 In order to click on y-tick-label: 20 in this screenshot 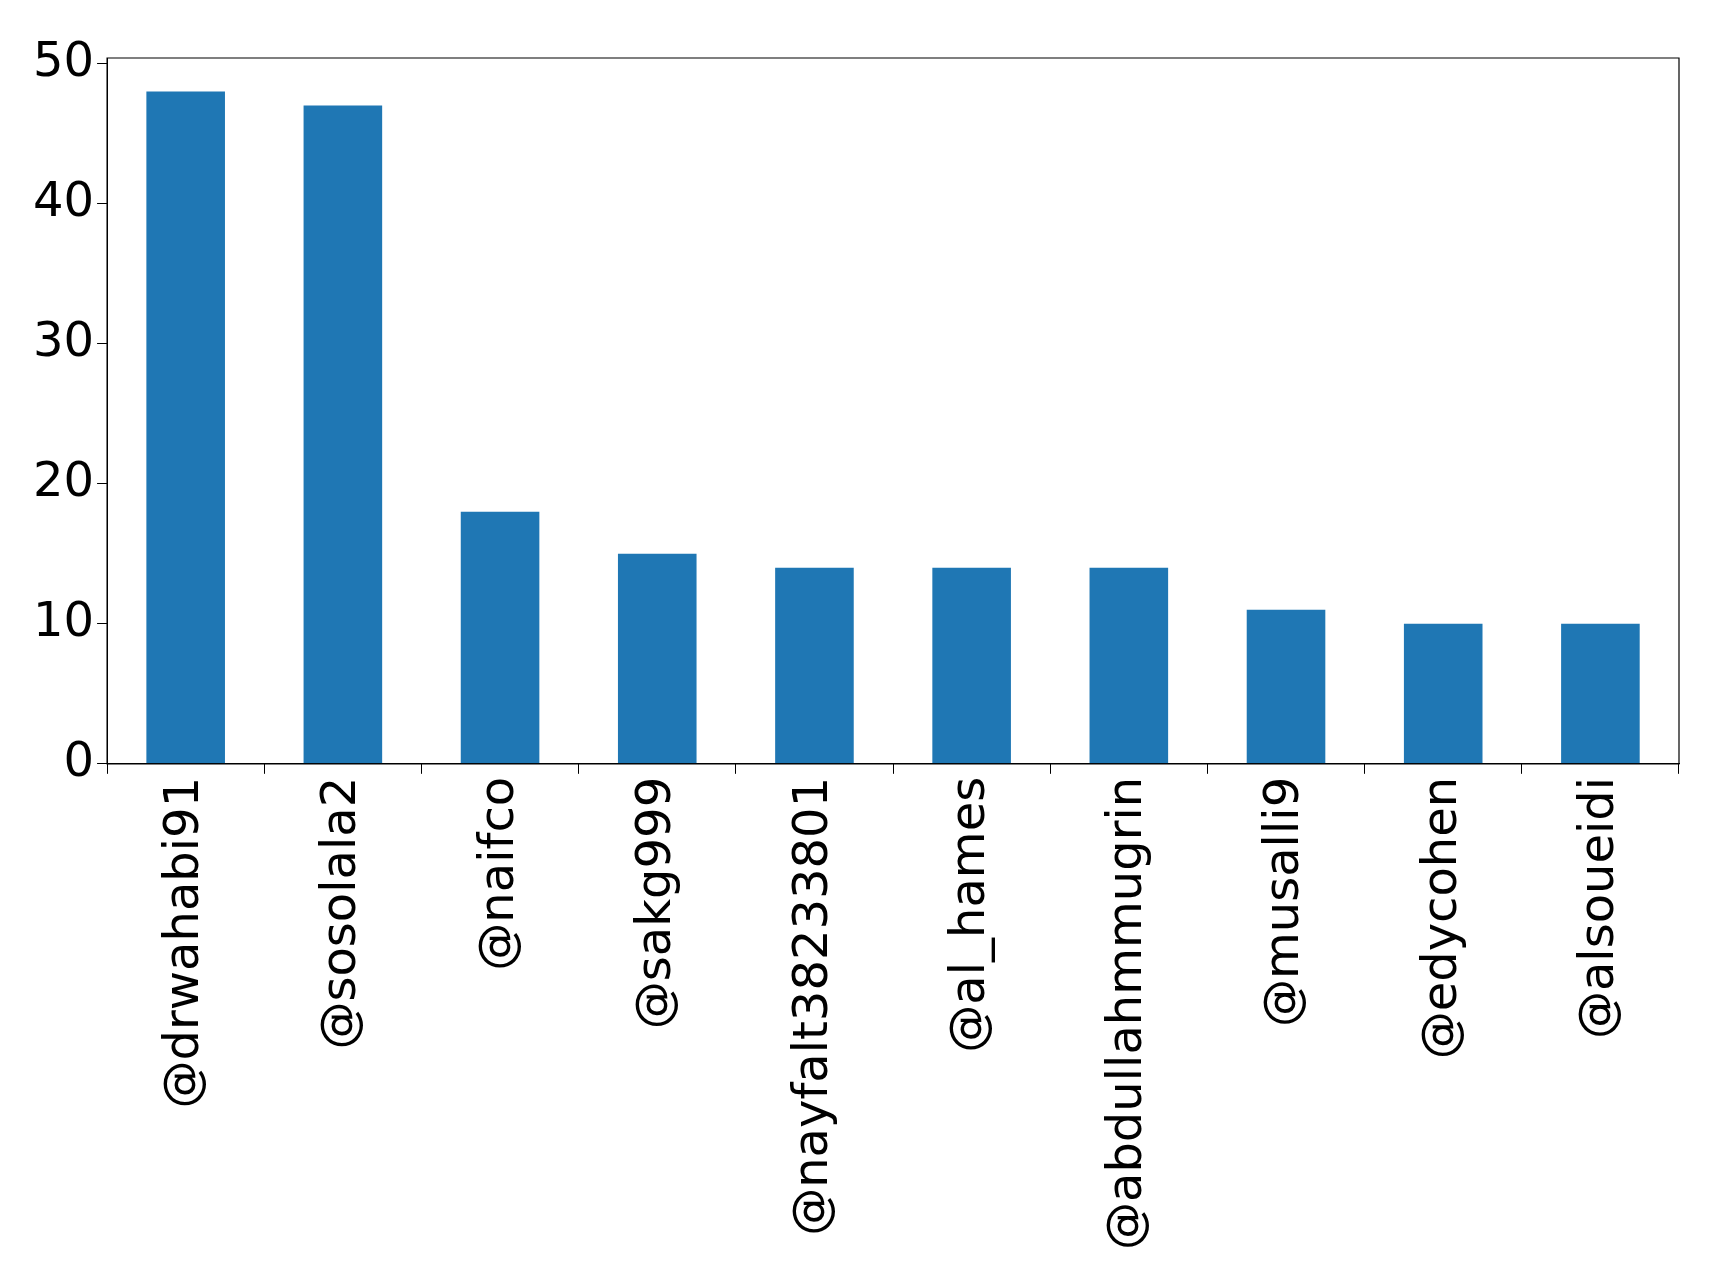, I will do `click(64, 479)`.